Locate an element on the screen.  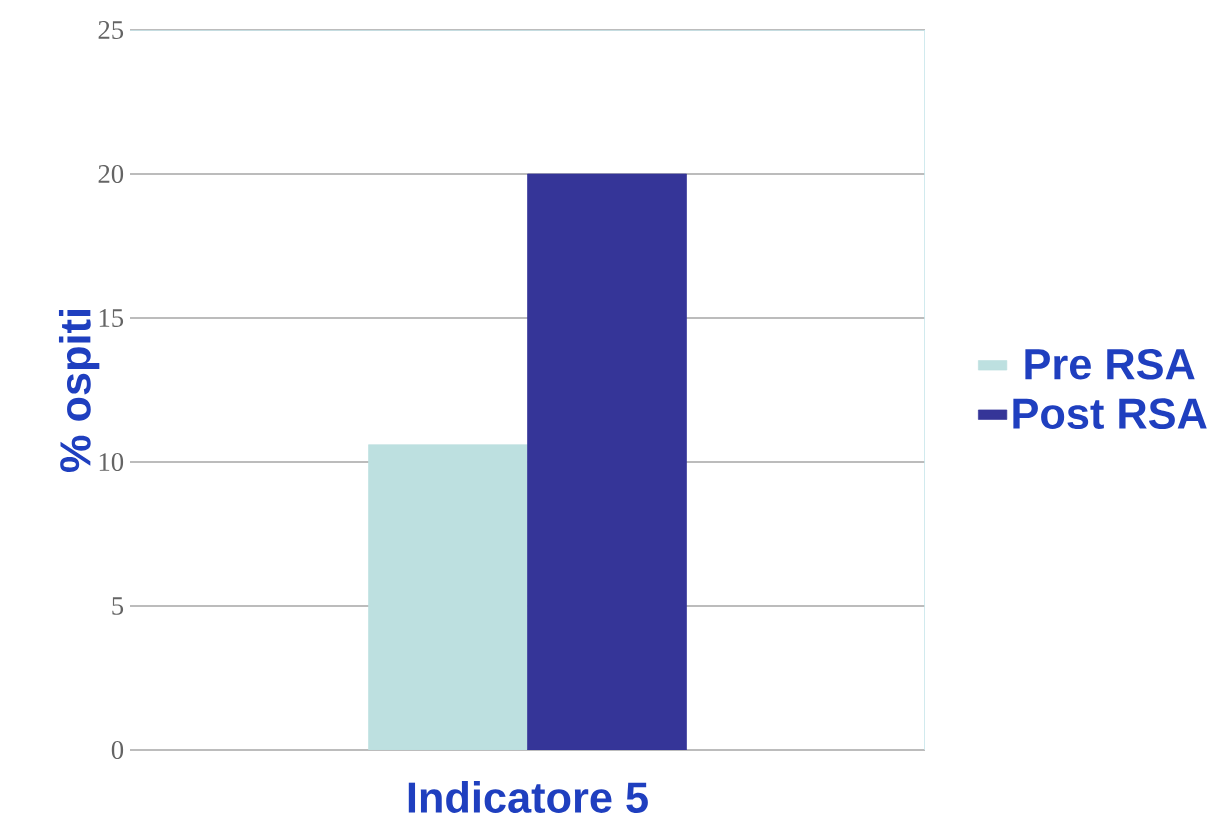
legend-label: Post RSA is located at coordinates (1110, 414).